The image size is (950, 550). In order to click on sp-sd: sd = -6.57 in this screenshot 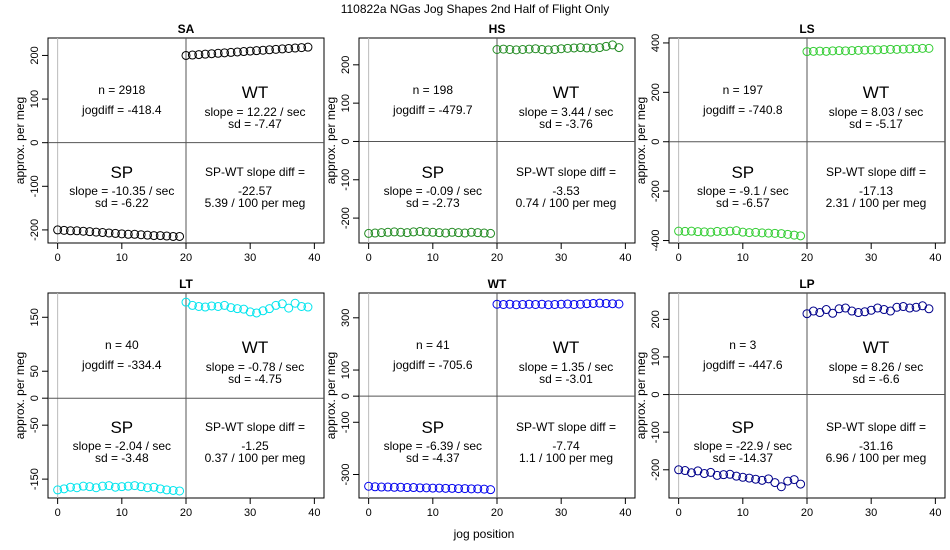, I will do `click(743, 203)`.